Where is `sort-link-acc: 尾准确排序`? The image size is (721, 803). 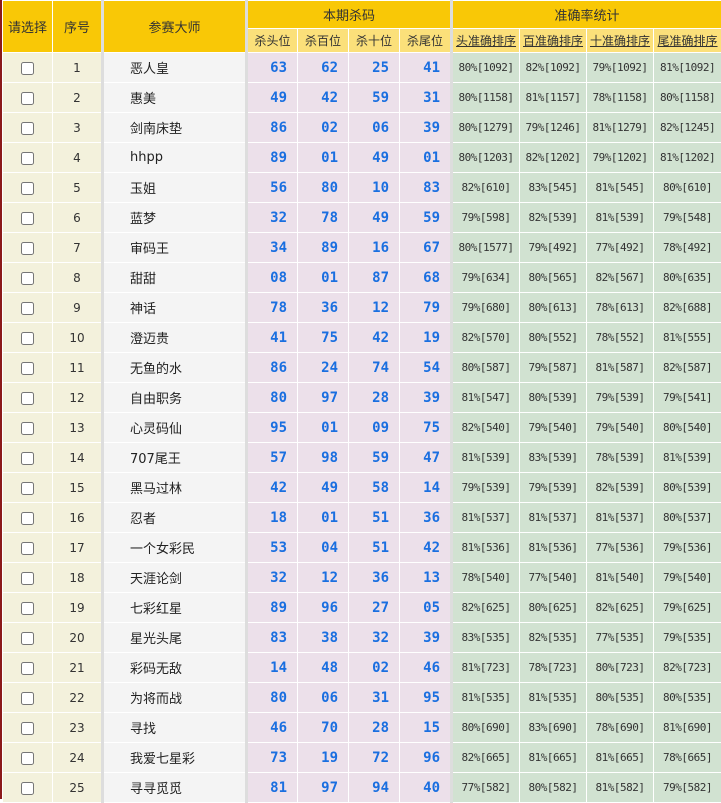 sort-link-acc: 尾准确排序 is located at coordinates (687, 41).